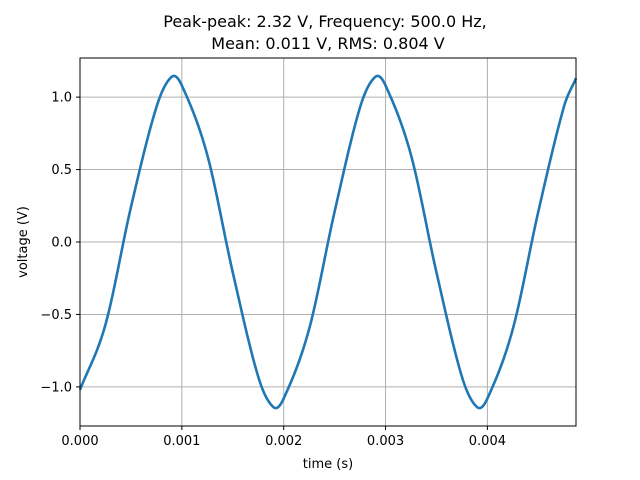  I want to click on x-tick-label: 0.001, so click(181, 441).